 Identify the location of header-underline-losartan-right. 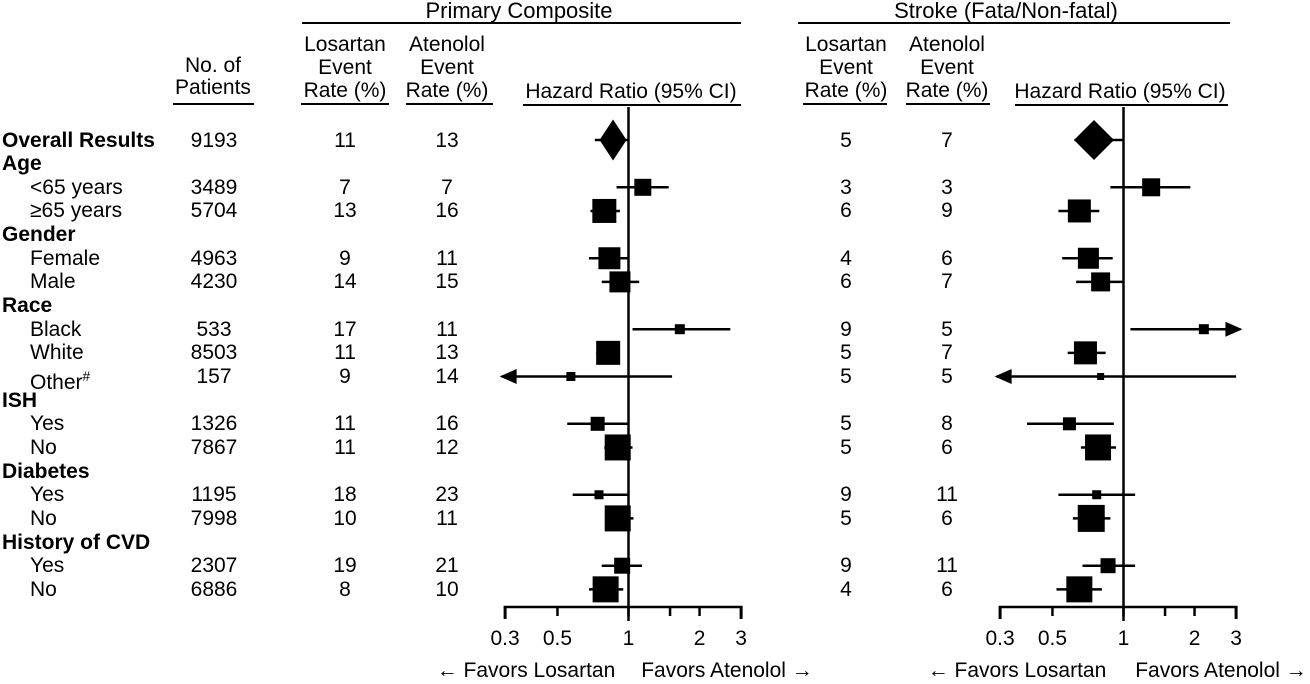
(845, 104).